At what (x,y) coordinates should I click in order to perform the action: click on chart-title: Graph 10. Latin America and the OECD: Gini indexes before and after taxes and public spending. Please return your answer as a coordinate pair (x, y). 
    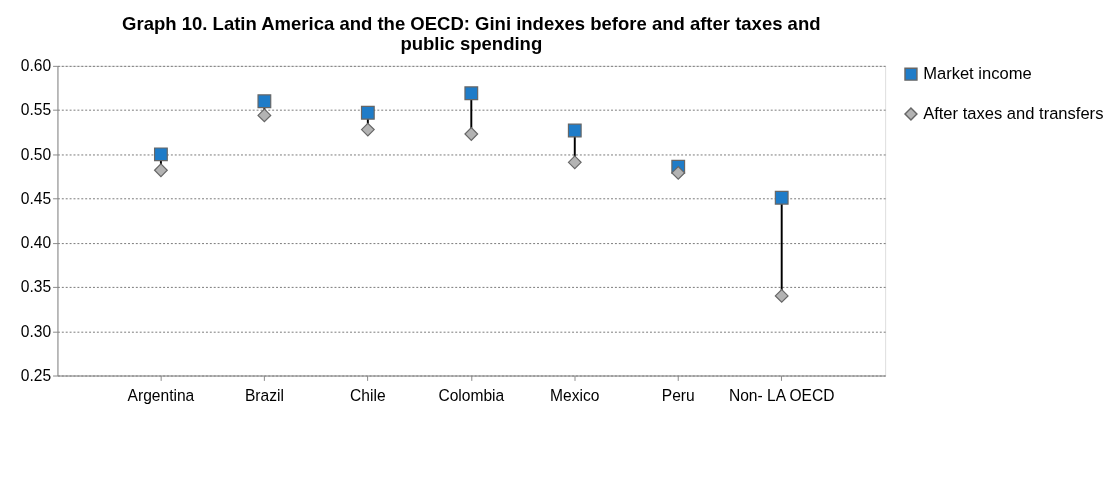
    Looking at the image, I should click on (471, 33).